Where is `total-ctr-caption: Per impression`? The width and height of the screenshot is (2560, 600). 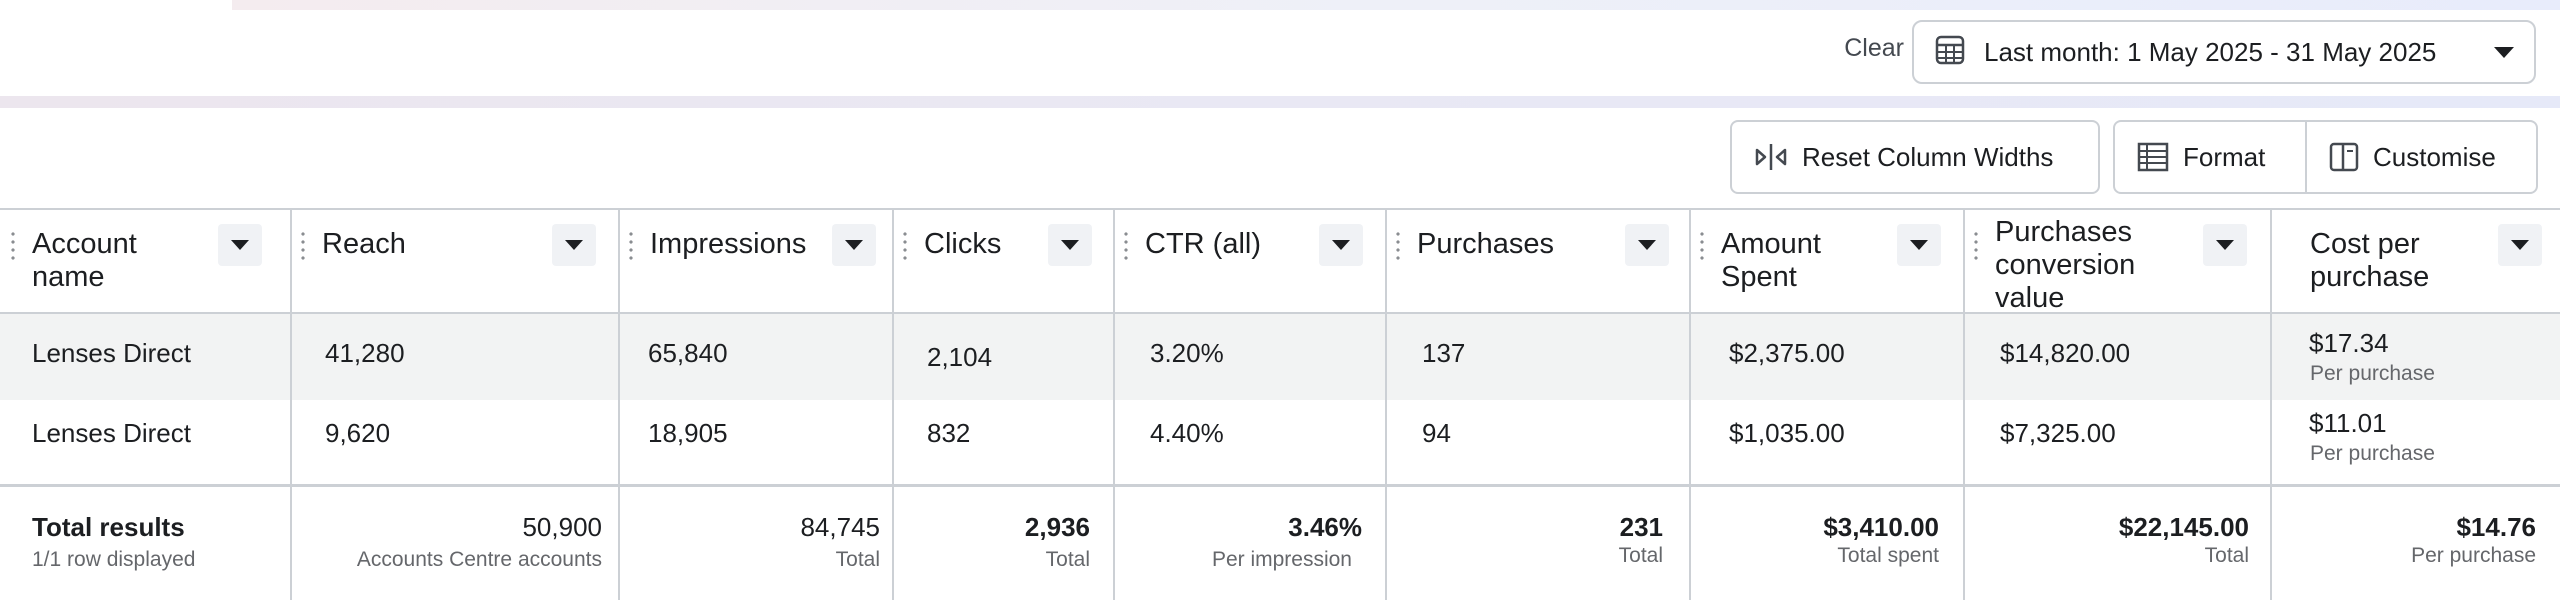 total-ctr-caption: Per impression is located at coordinates (1281, 559).